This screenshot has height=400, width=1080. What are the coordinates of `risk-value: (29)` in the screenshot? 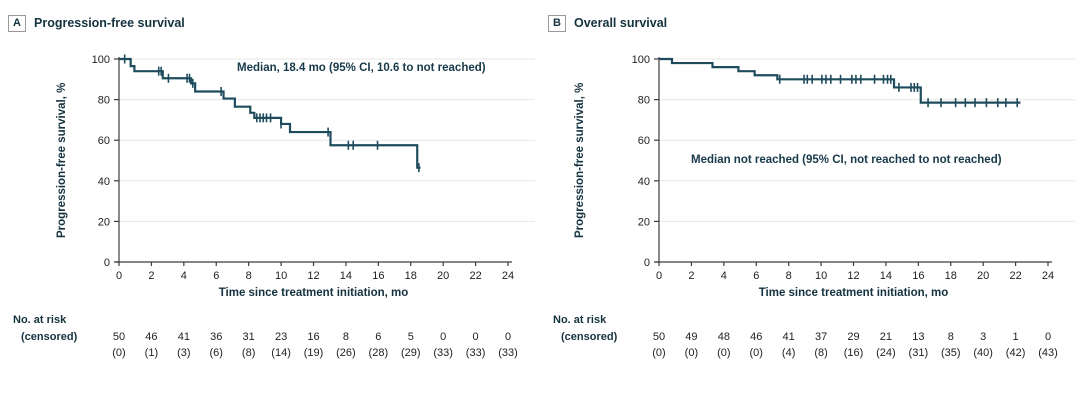 It's located at (410, 353).